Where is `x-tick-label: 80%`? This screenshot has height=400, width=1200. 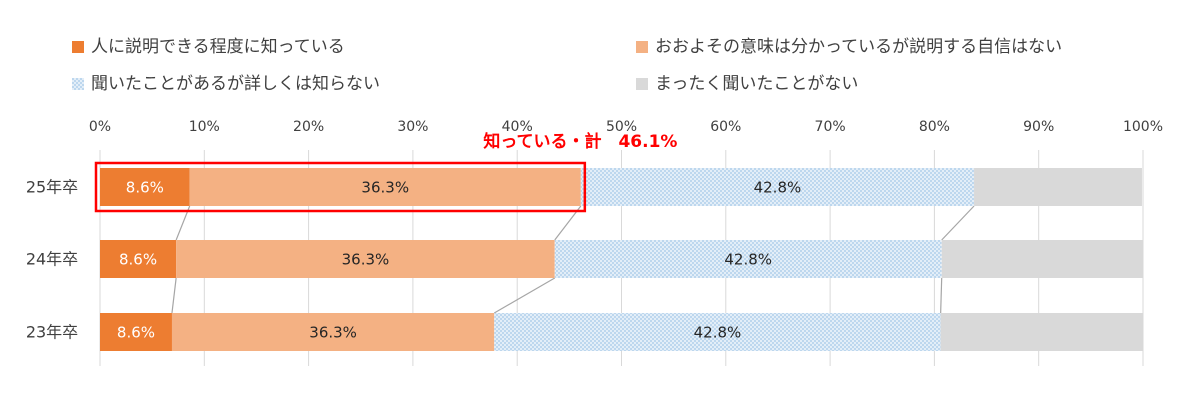
x-tick-label: 80% is located at coordinates (934, 127).